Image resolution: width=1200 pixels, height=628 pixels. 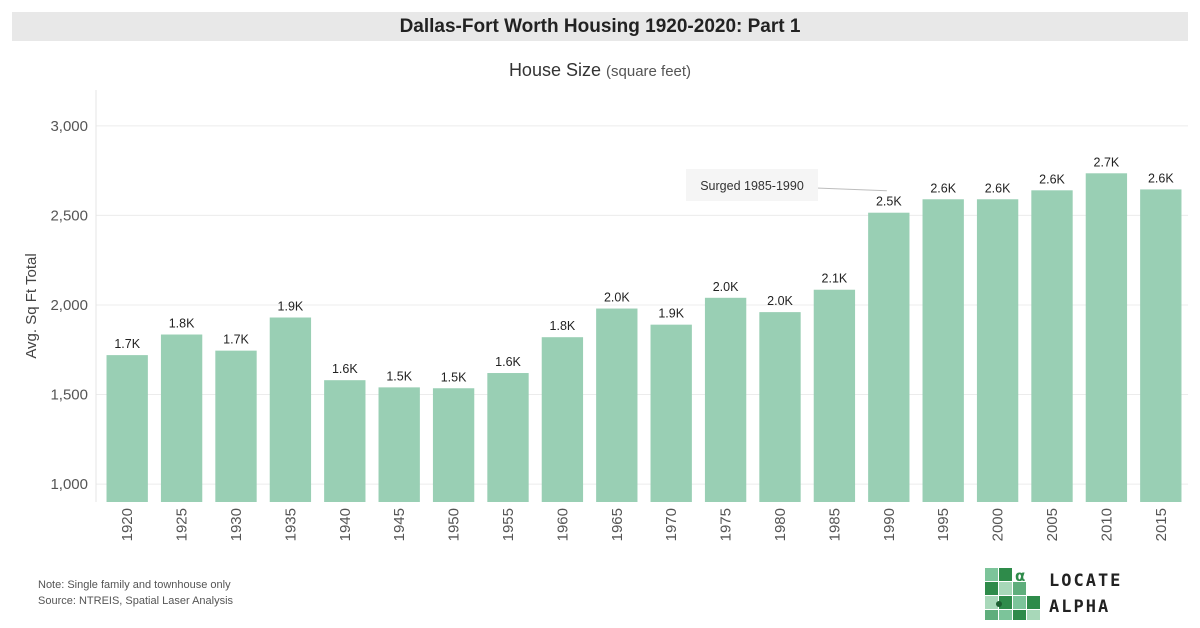 I want to click on footnote-note: Note: Single family and townhouse only, so click(x=134, y=585).